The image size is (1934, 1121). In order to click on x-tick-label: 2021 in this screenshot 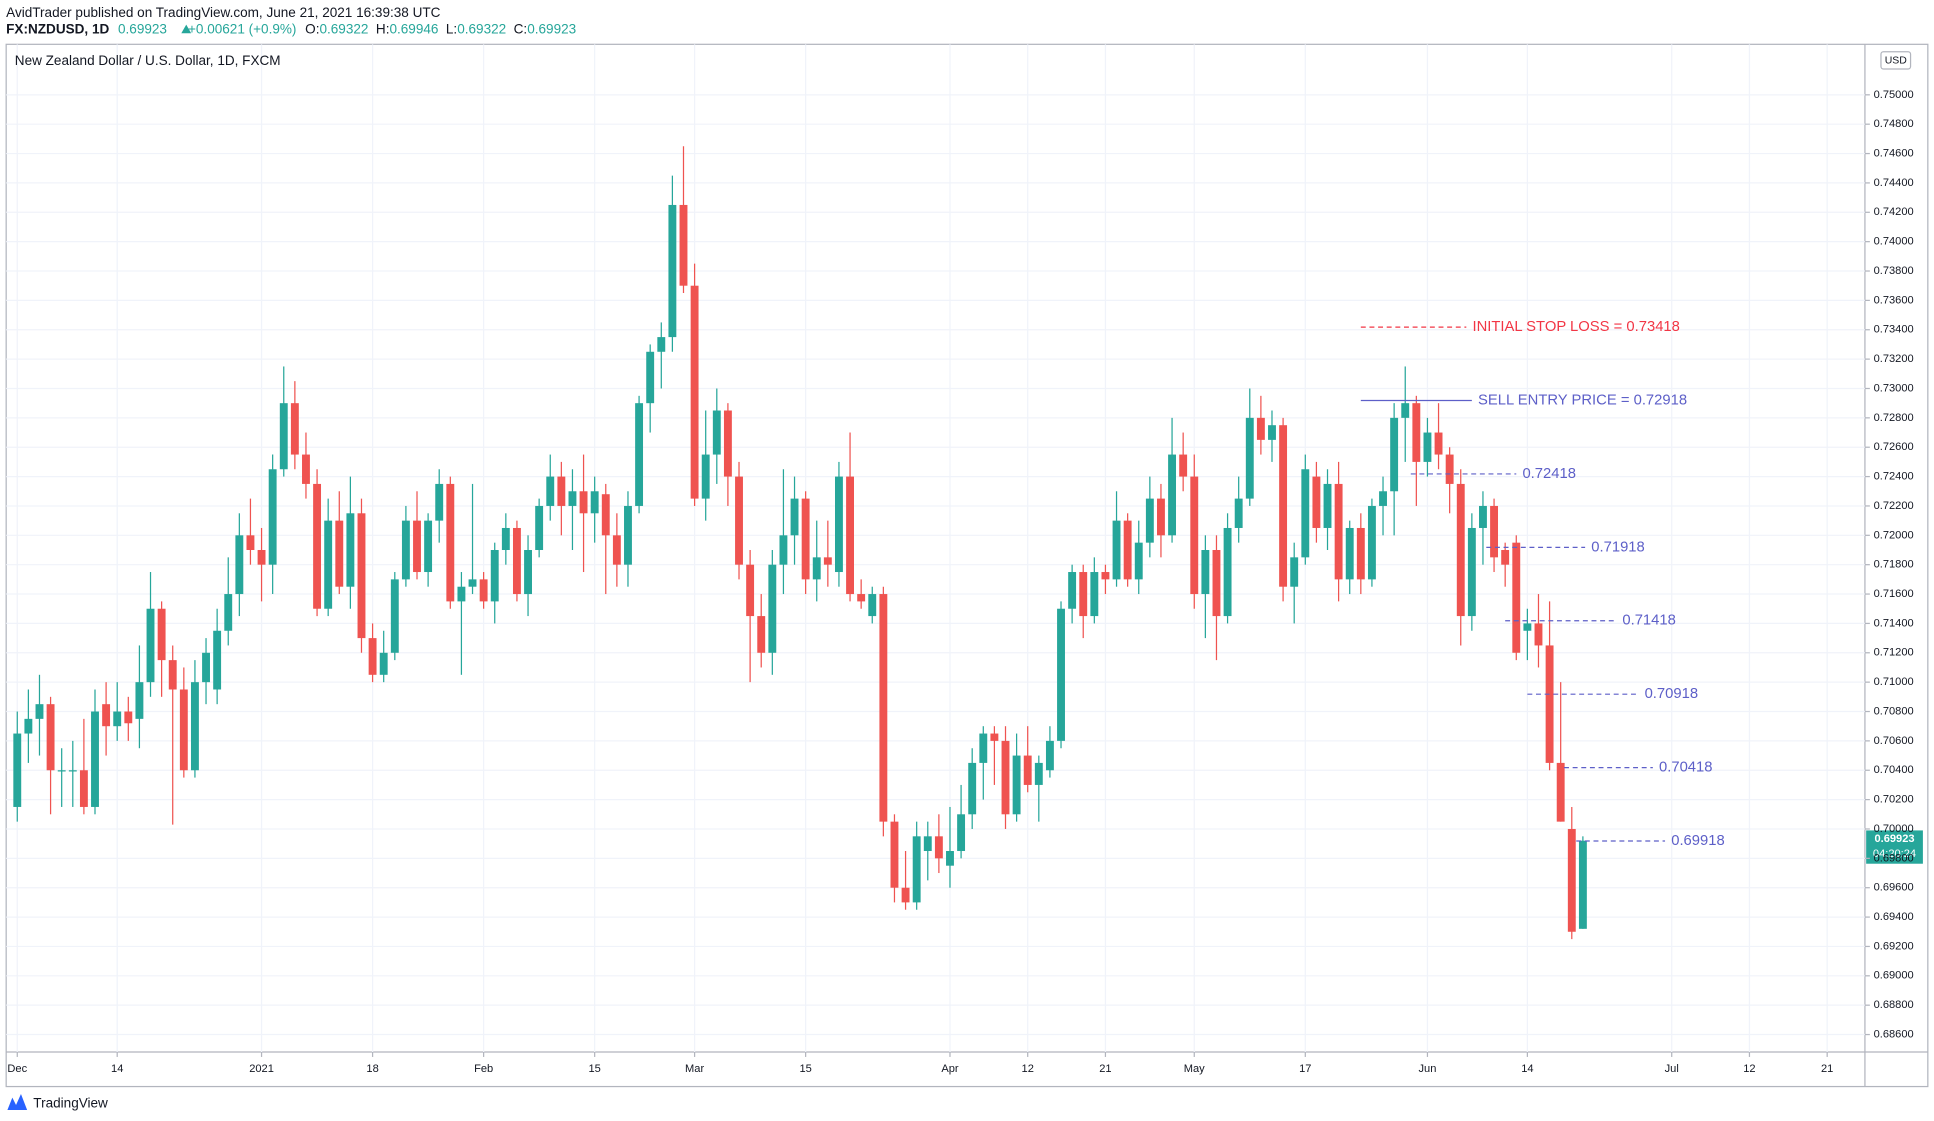, I will do `click(261, 1069)`.